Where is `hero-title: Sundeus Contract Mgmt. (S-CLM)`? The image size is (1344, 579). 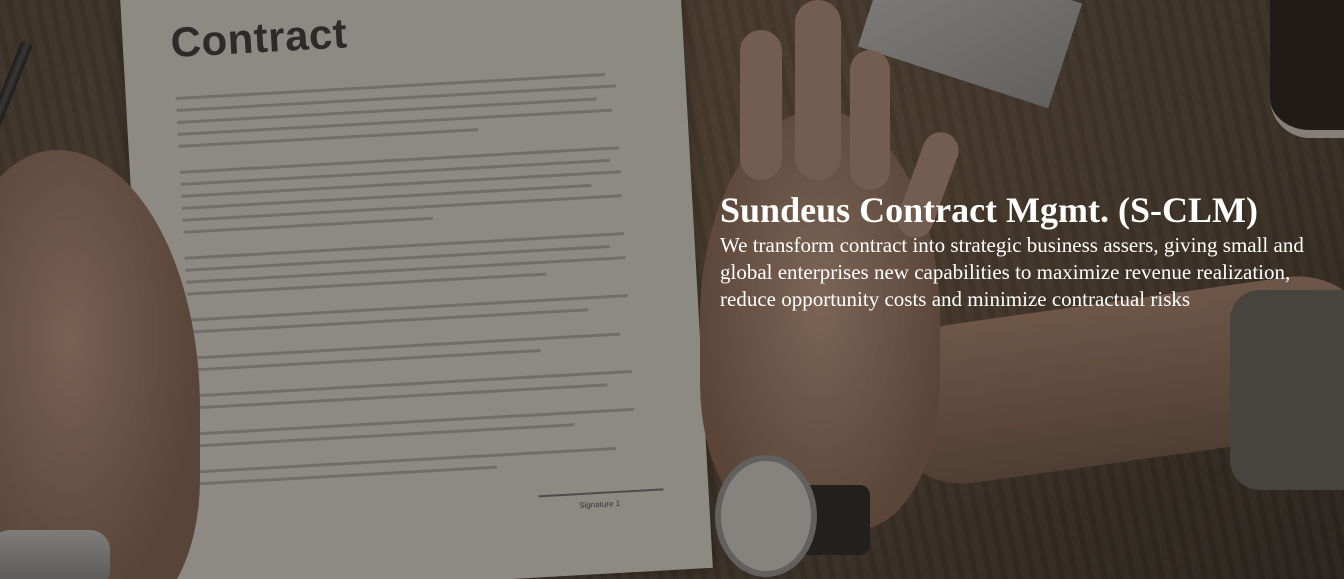
hero-title: Sundeus Contract Mgmt. (S-CLM) is located at coordinates (989, 210).